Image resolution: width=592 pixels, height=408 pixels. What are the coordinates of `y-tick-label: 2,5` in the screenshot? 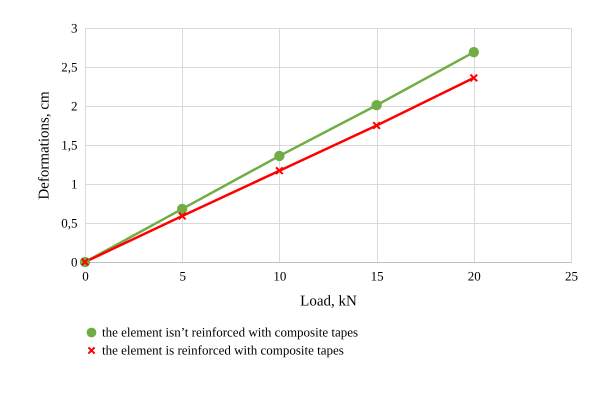 It's located at (69, 67).